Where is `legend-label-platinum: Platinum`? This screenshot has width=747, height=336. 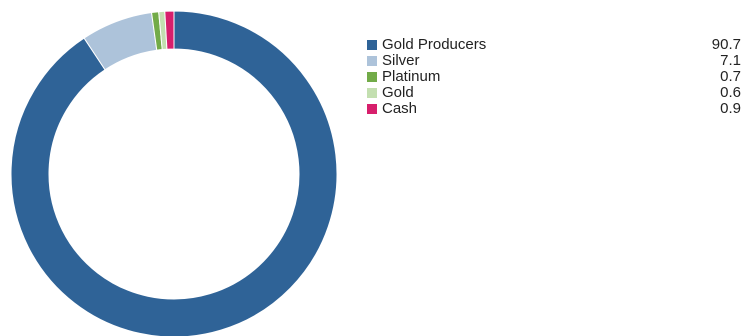
legend-label-platinum: Platinum is located at coordinates (411, 76).